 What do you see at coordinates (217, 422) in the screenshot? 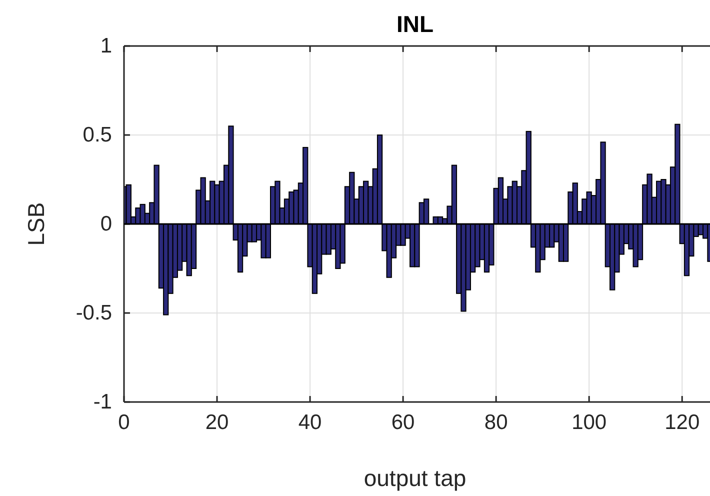
I see `x-tick-label: 20` at bounding box center [217, 422].